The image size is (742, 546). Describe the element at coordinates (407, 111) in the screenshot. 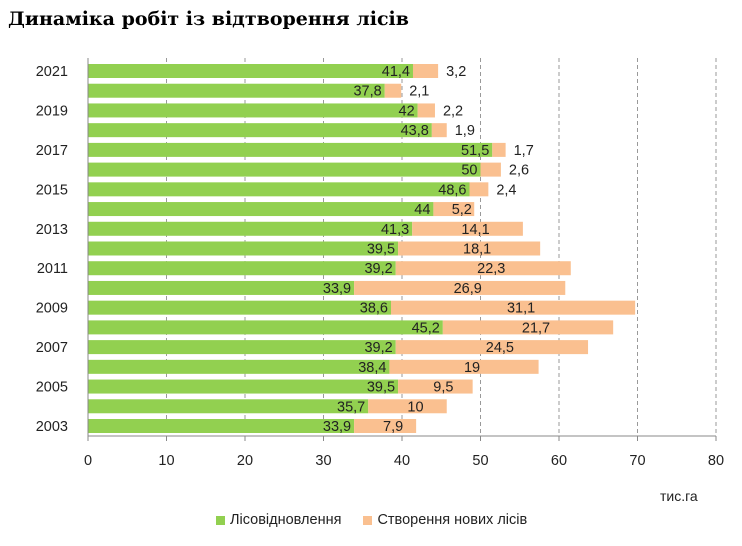

I see `data-label-reforestation: 42` at that location.